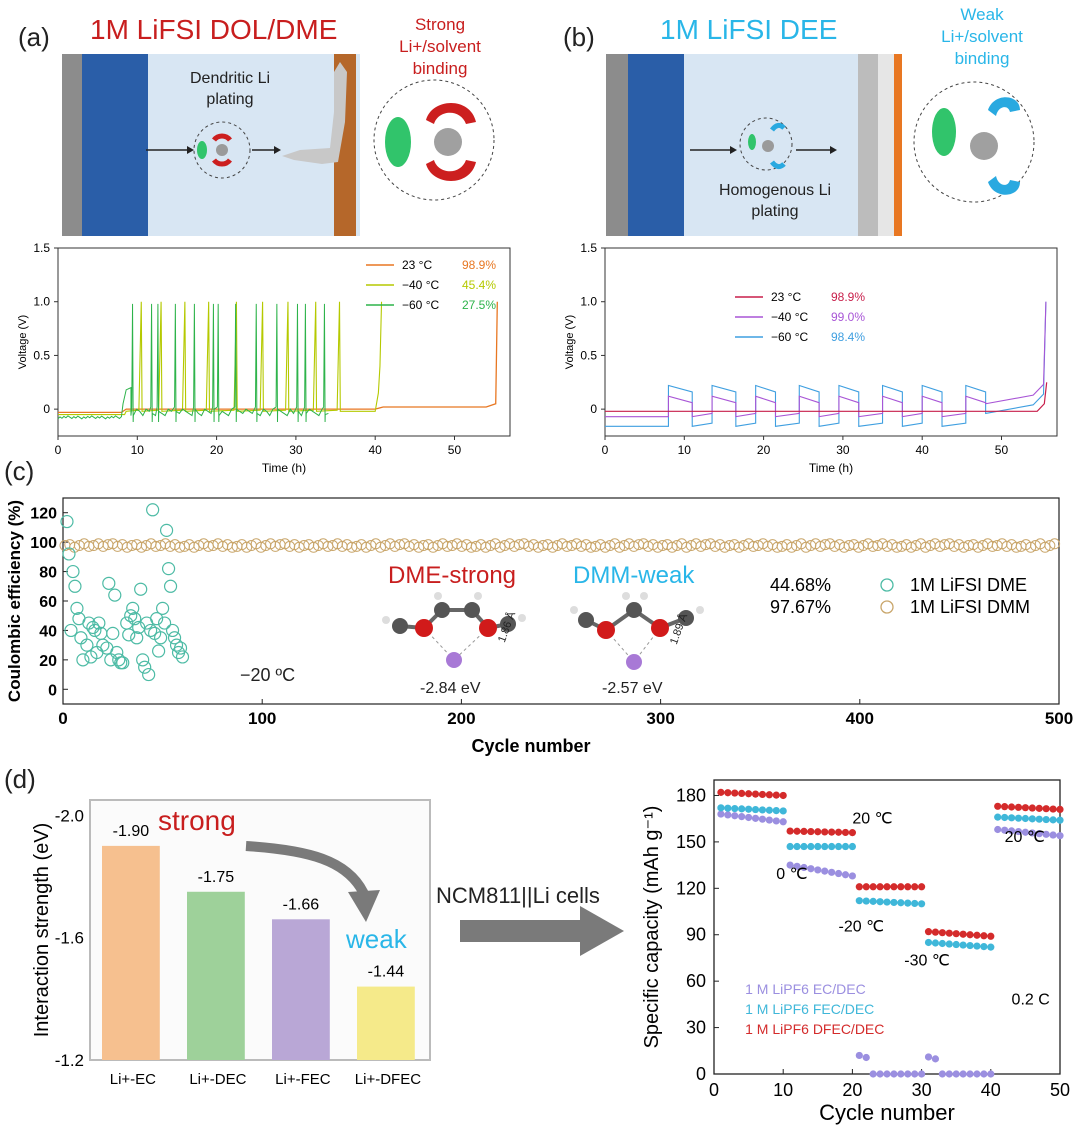  What do you see at coordinates (982, 37) in the screenshot?
I see `panel-b-binding-label: Weak Li+/solvent binding` at bounding box center [982, 37].